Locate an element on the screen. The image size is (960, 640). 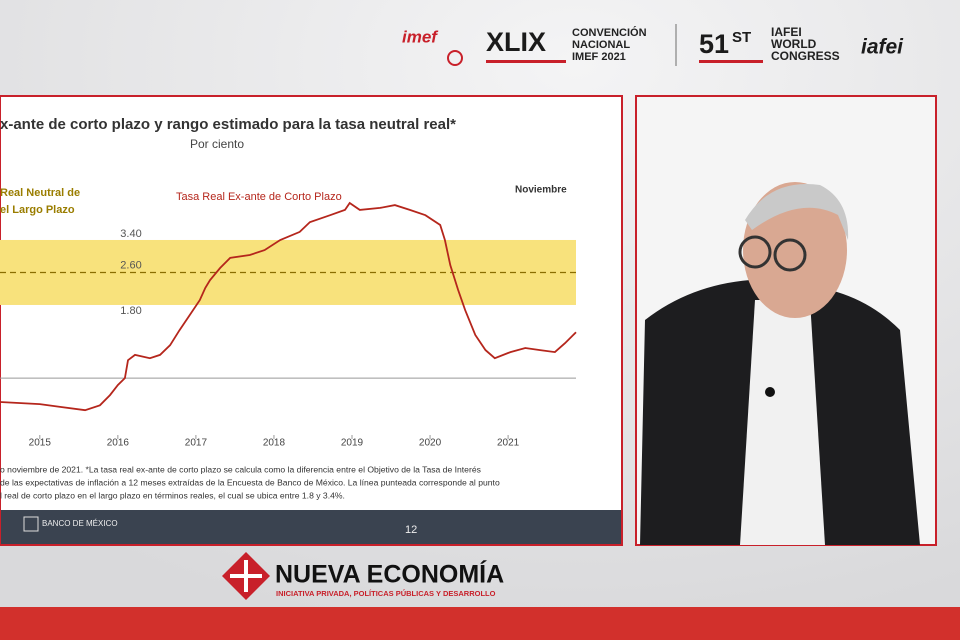
microphone is located at coordinates (770, 392).